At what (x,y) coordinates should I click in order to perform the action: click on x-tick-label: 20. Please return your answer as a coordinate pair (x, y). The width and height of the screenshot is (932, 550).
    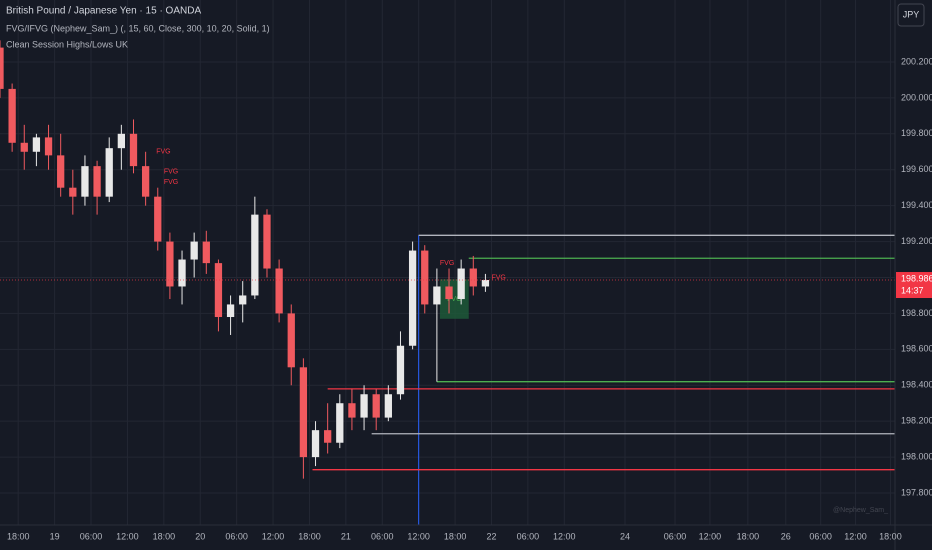
    Looking at the image, I should click on (200, 536).